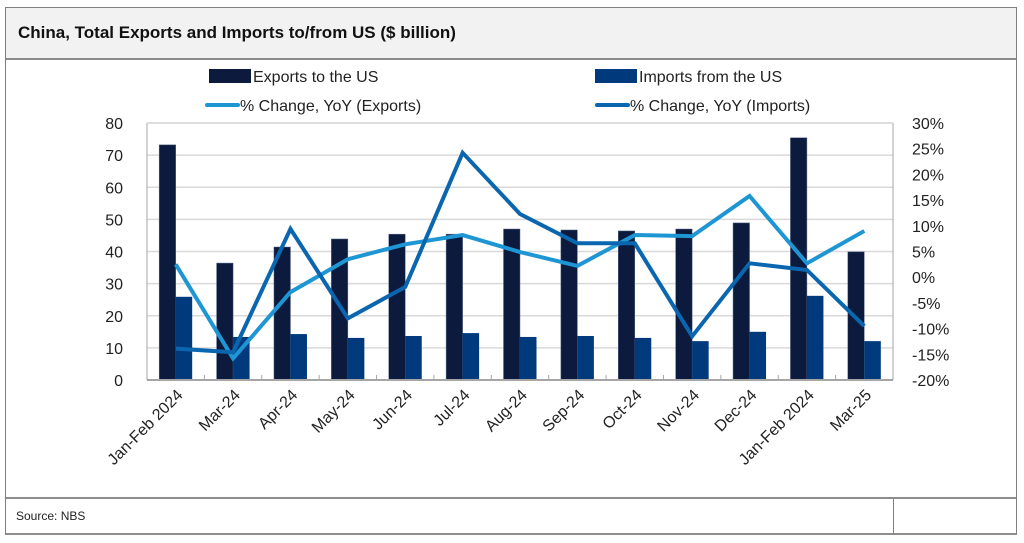  Describe the element at coordinates (710, 77) in the screenshot. I see `legend-label-imports: Imports from the US` at that location.